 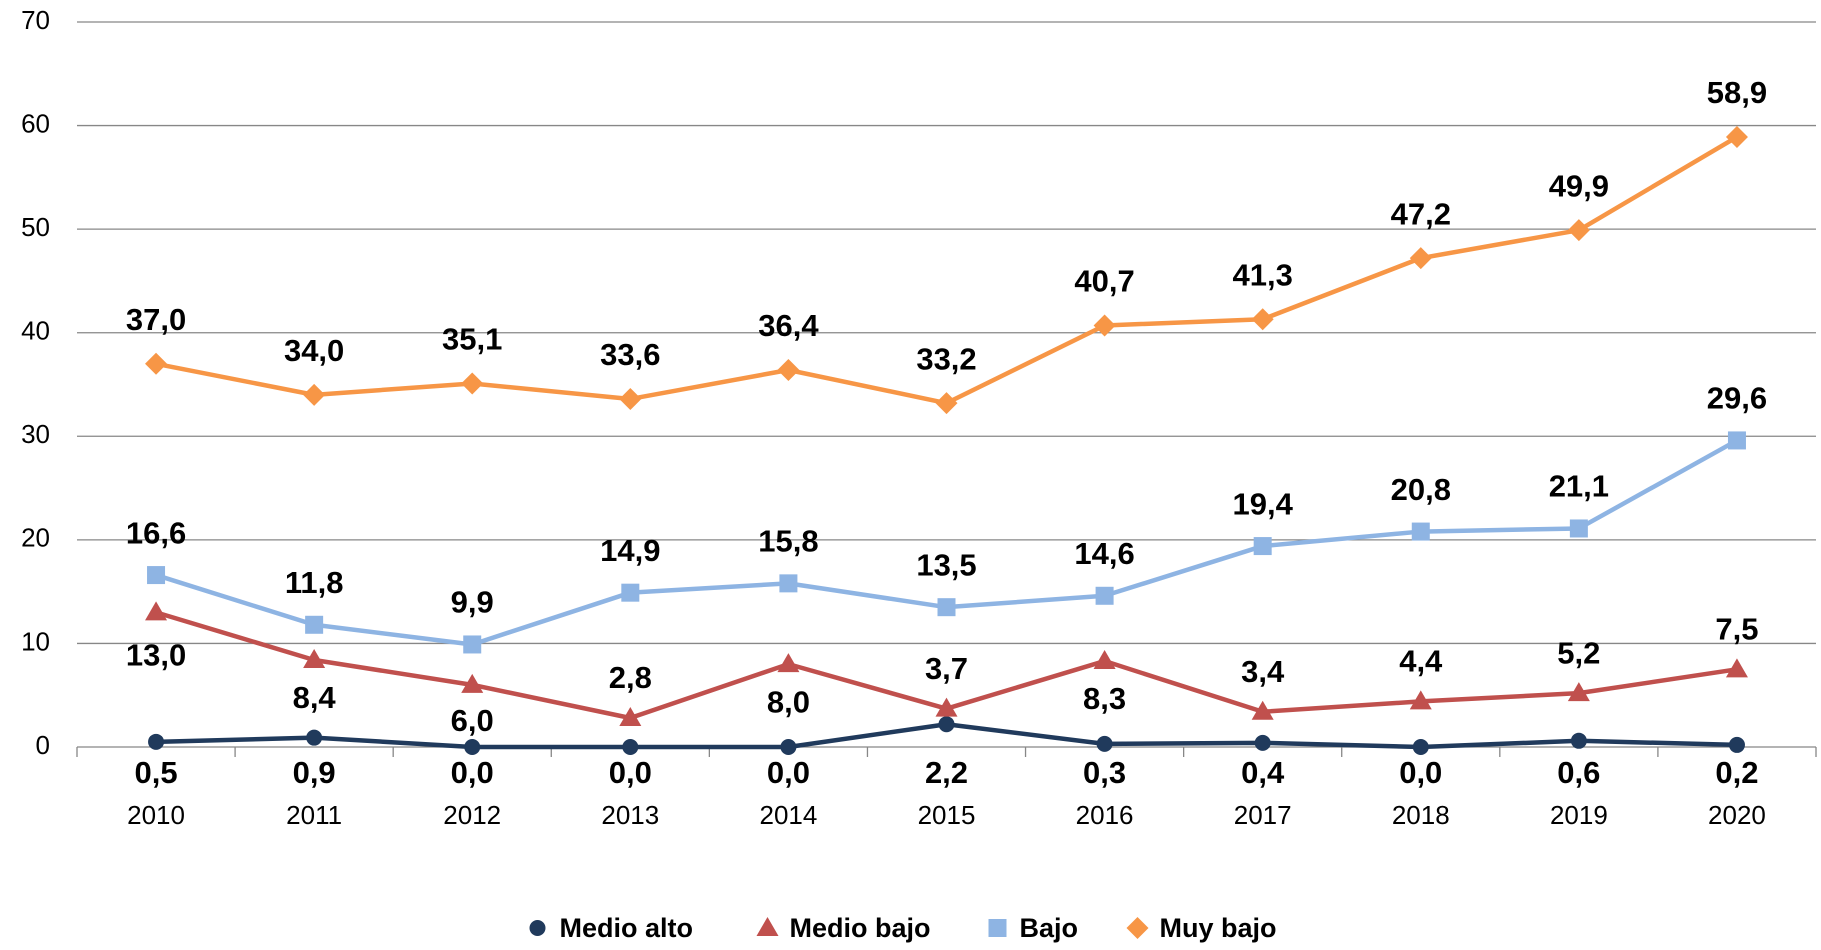 What do you see at coordinates (35, 641) in the screenshot?
I see `y-tick-label: 10` at bounding box center [35, 641].